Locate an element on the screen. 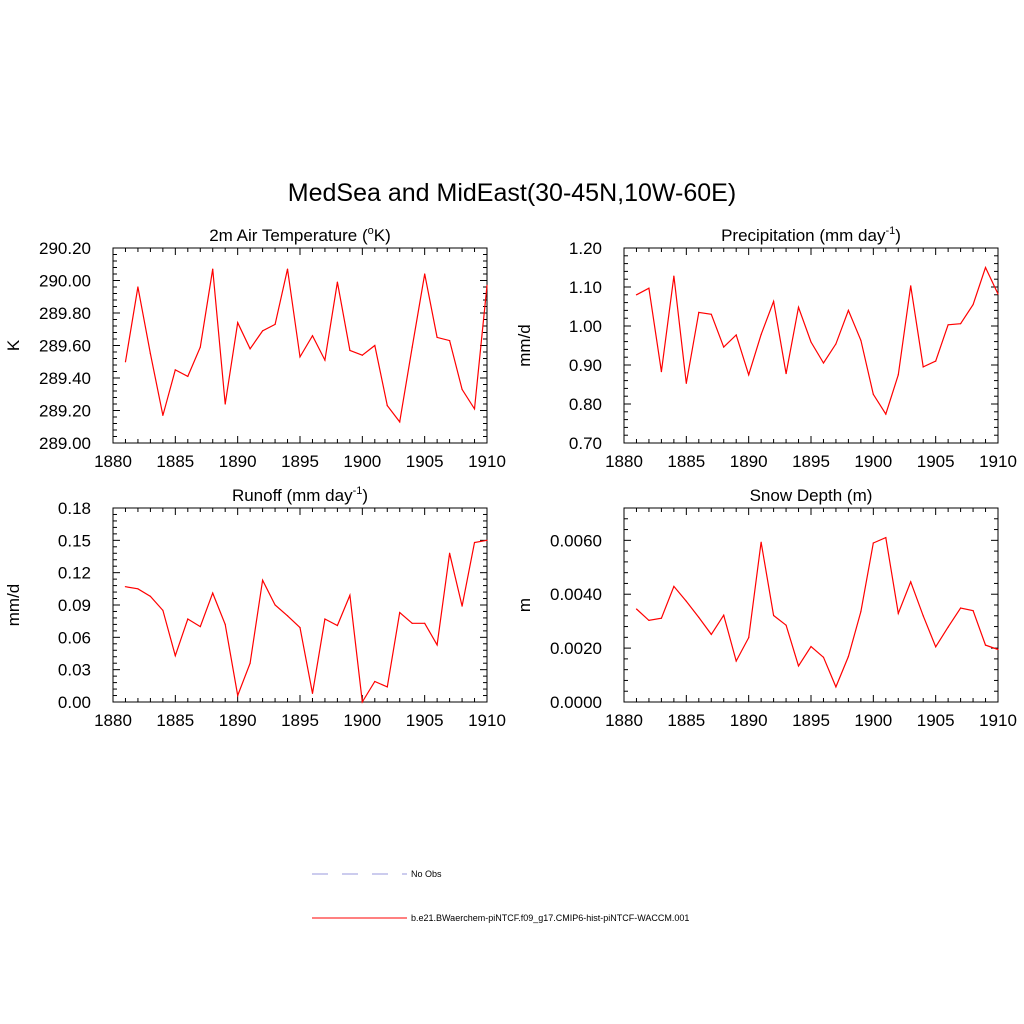 The image size is (1024, 1024). panel-title: Snow Depth (m) is located at coordinates (811, 495).